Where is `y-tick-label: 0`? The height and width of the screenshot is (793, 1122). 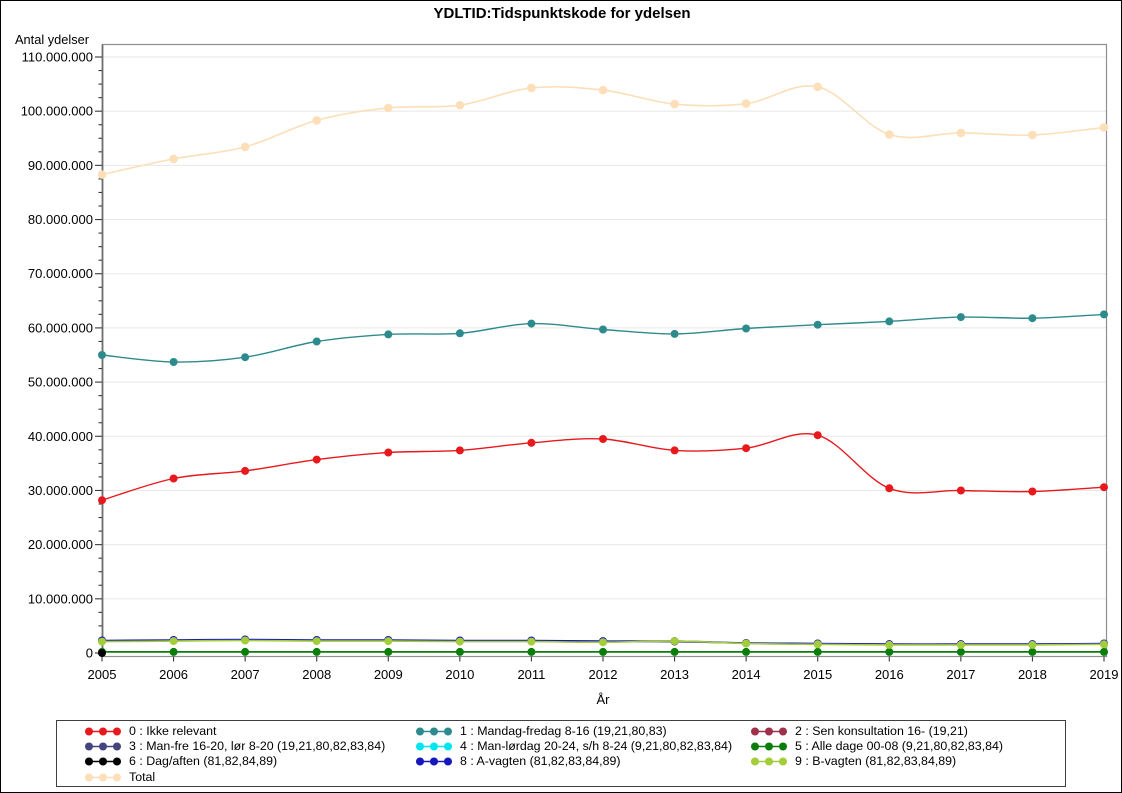 y-tick-label: 0 is located at coordinates (89, 653).